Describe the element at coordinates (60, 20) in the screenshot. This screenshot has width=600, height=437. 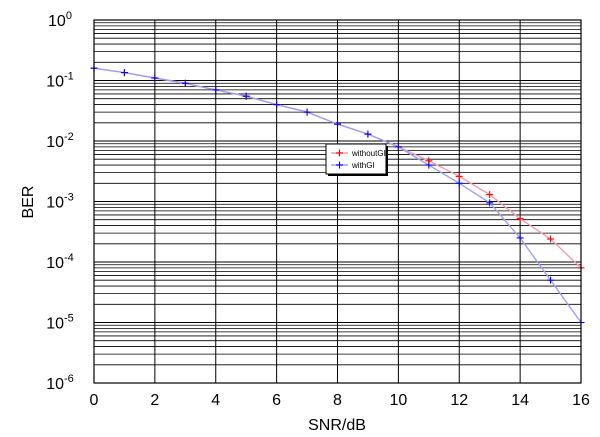
I see `y-tick-label: 10⁰` at that location.